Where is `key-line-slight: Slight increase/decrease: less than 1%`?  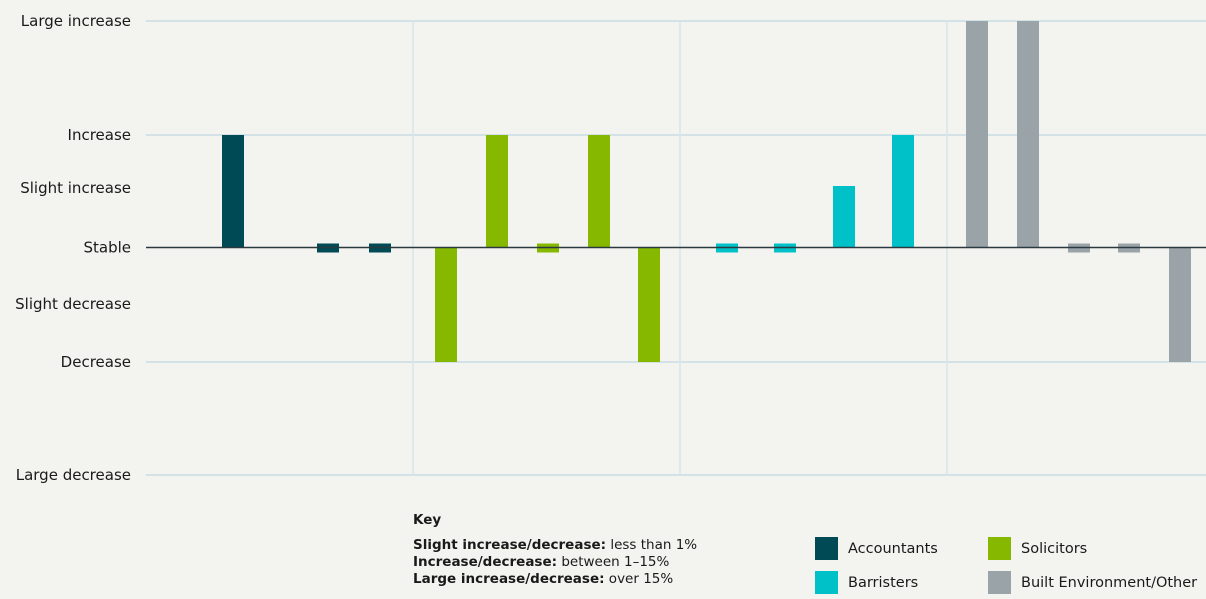
key-line-slight: Slight increase/decrease: less than 1% is located at coordinates (555, 545).